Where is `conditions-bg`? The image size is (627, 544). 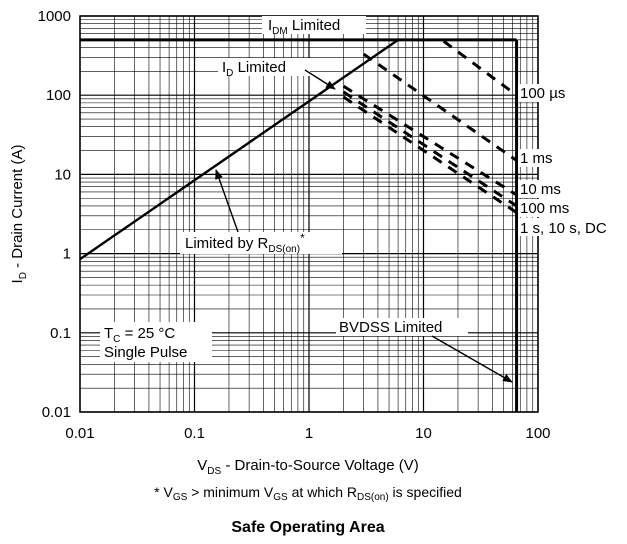 conditions-bg is located at coordinates (156, 342).